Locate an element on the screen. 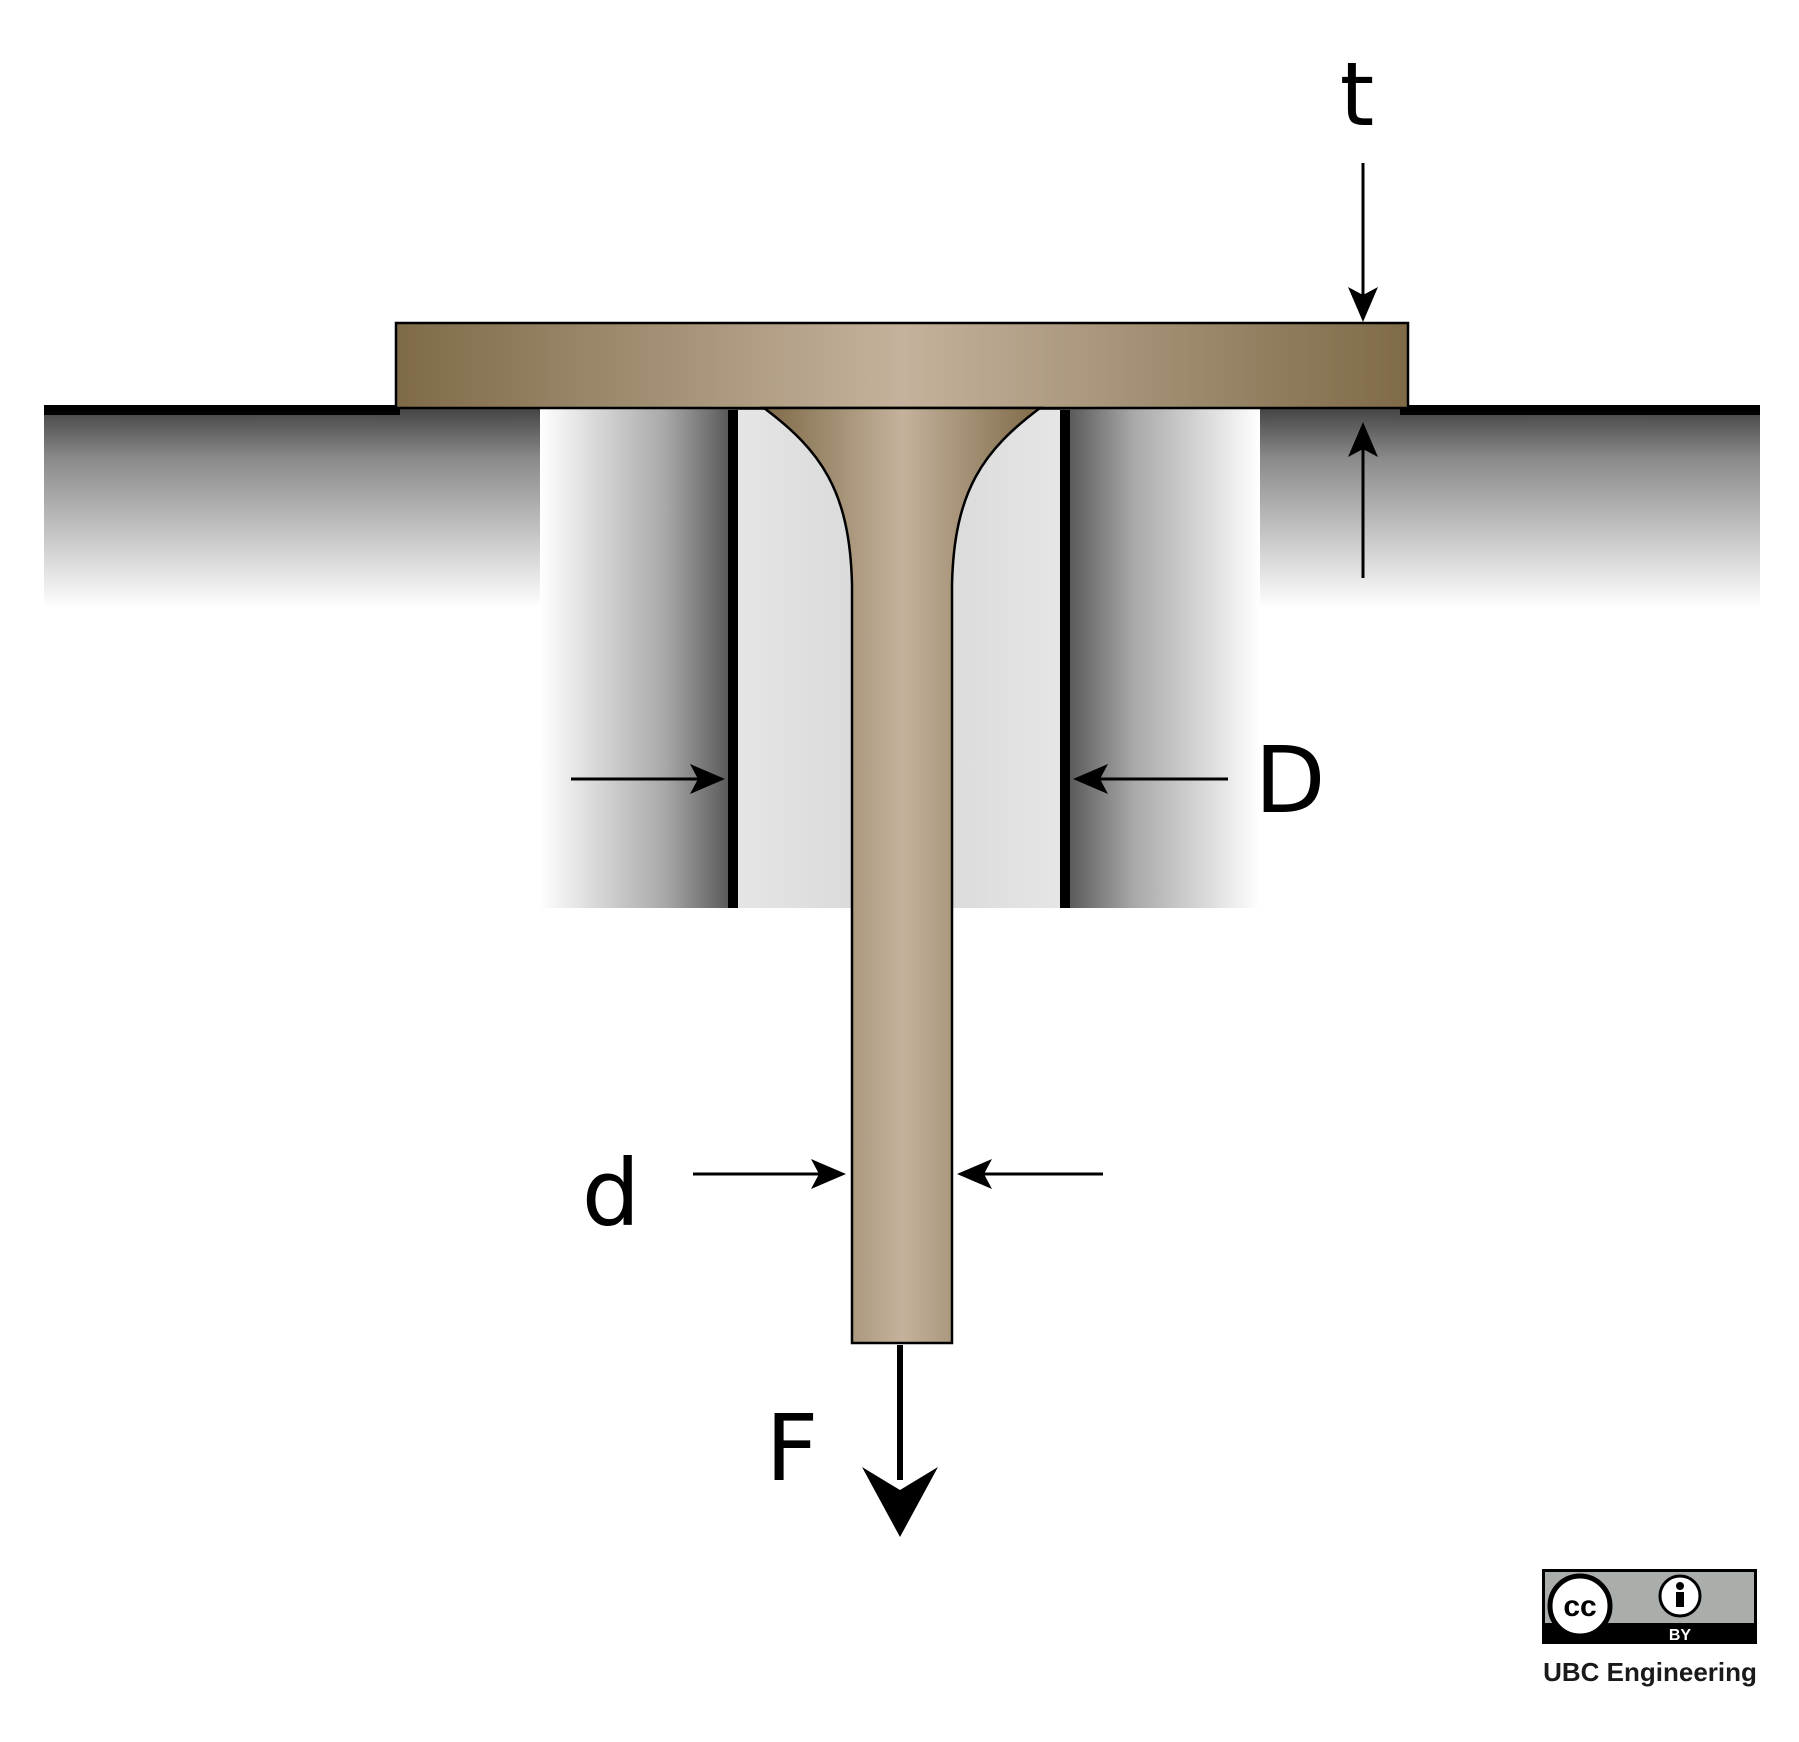 The height and width of the screenshot is (1742, 1799). bolt-shank is located at coordinates (902, 875).